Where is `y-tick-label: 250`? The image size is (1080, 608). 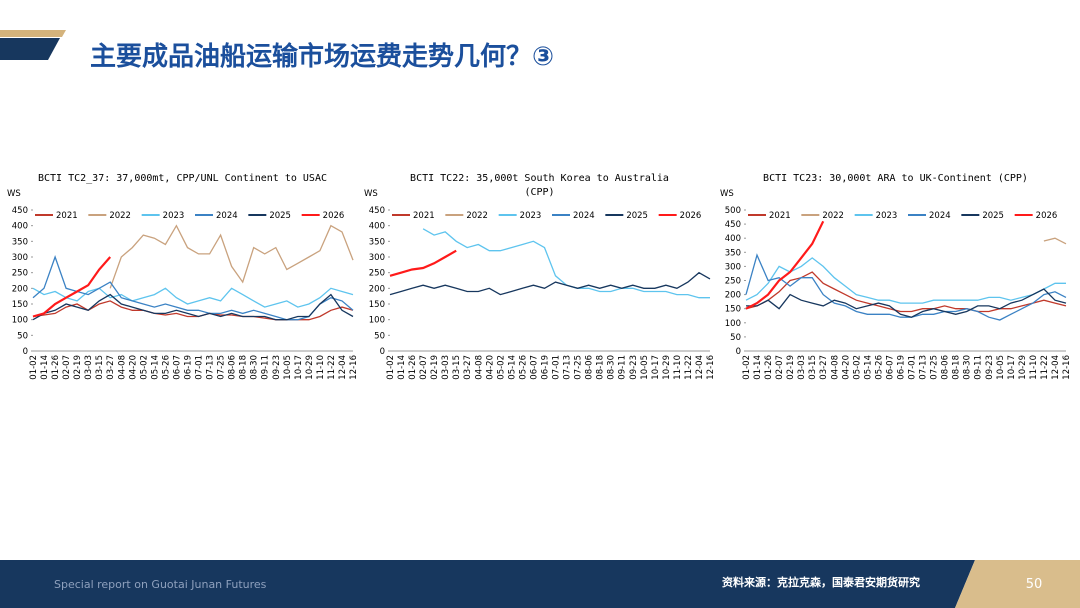 y-tick-label: 250 is located at coordinates (733, 282).